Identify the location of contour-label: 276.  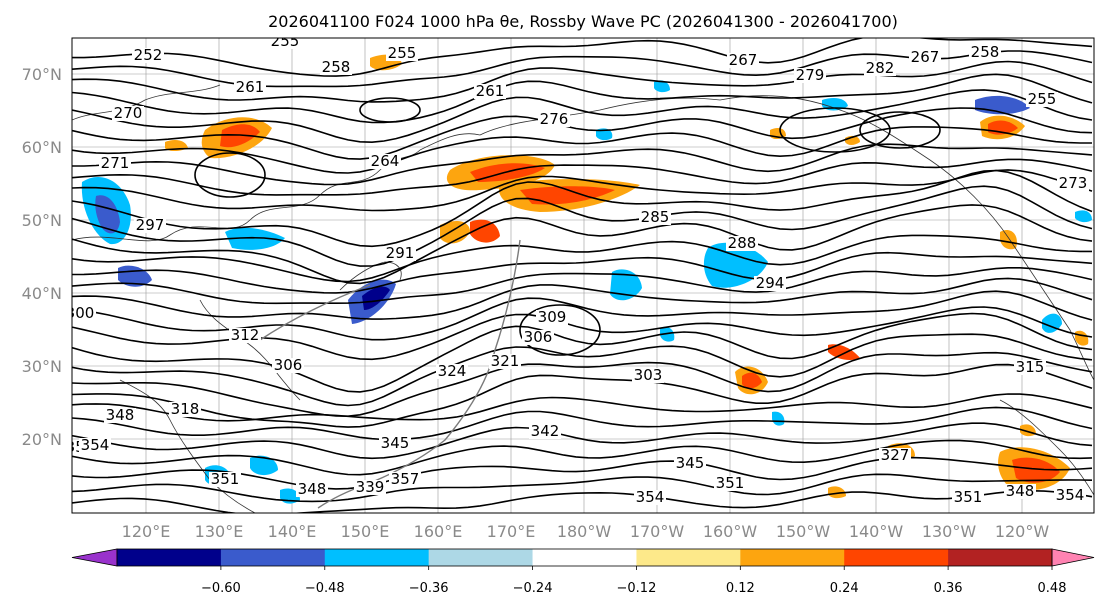
(554, 119).